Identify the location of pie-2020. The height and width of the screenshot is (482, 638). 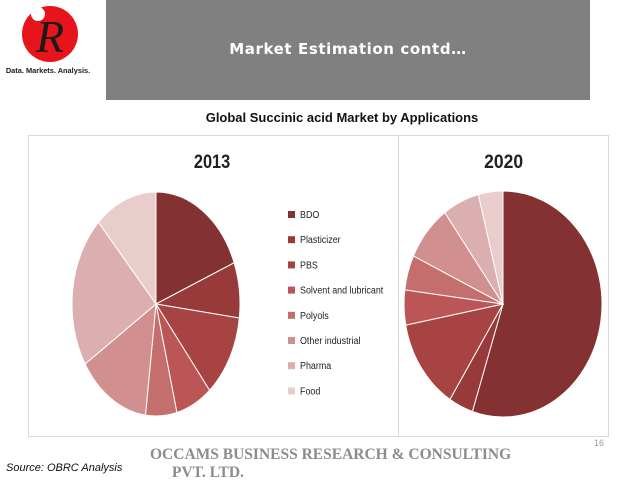
(503, 304).